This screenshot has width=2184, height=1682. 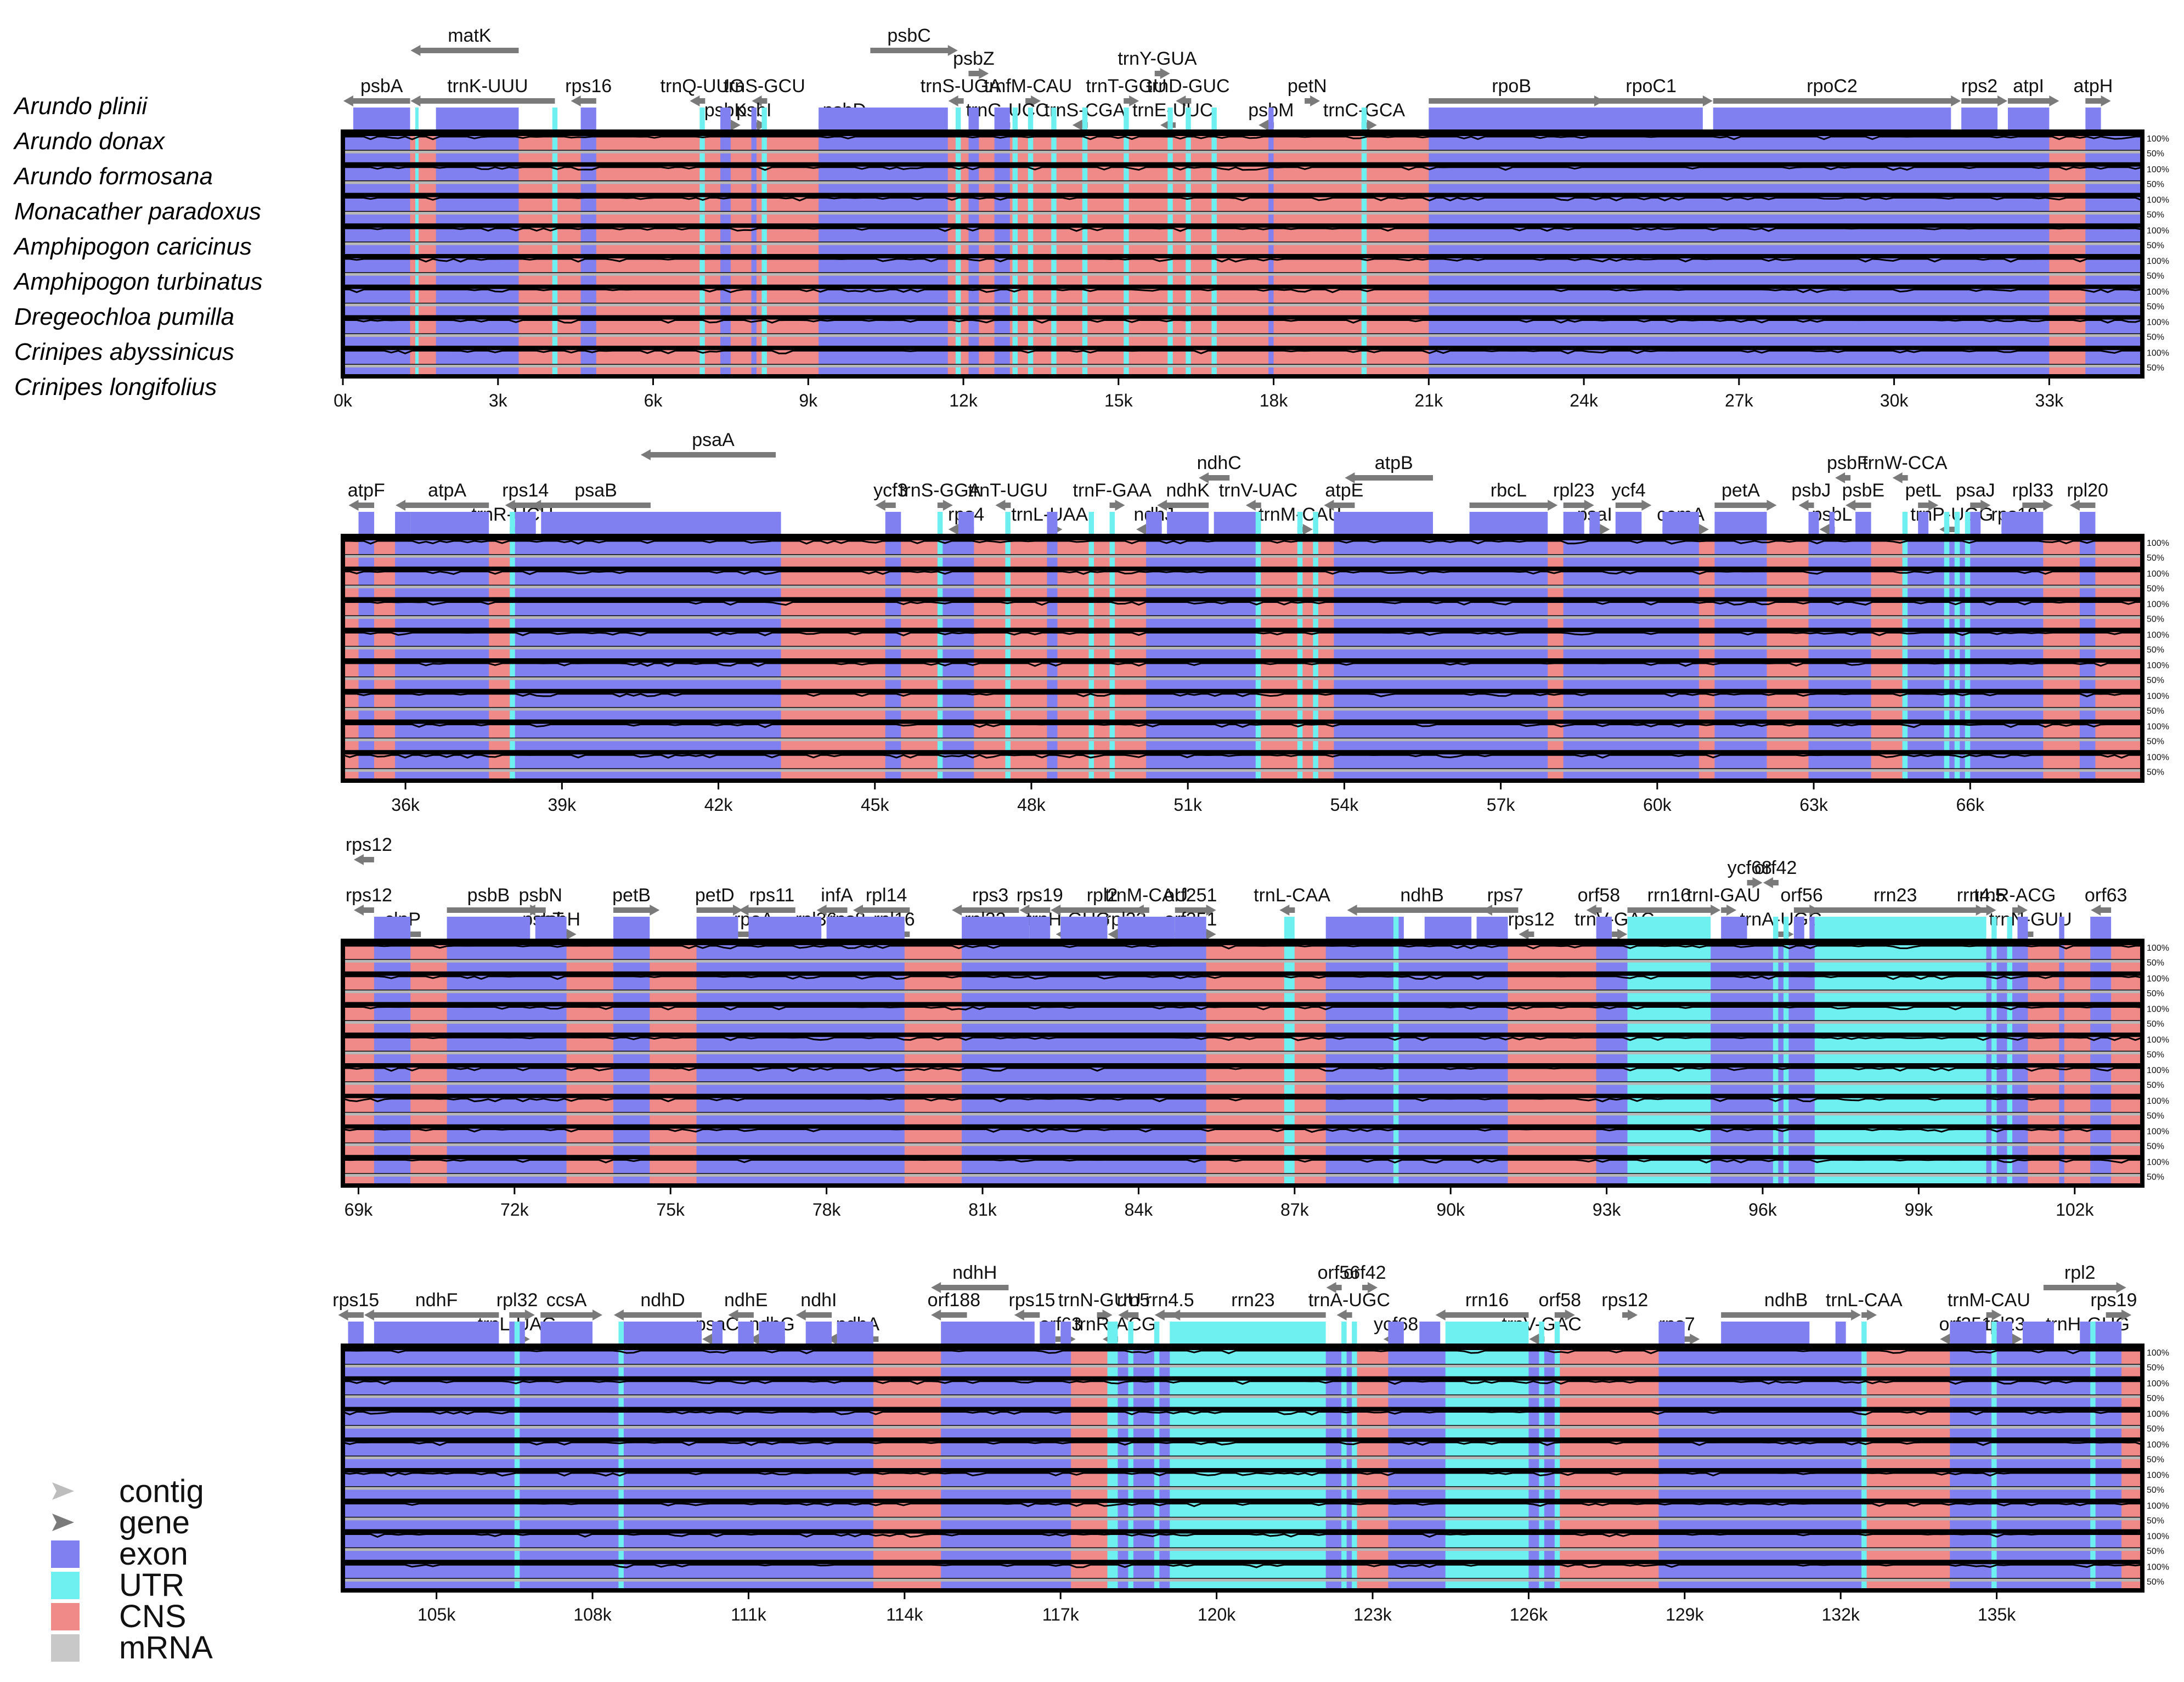 I want to click on gene-arrow-rpl32, so click(x=522, y=1315).